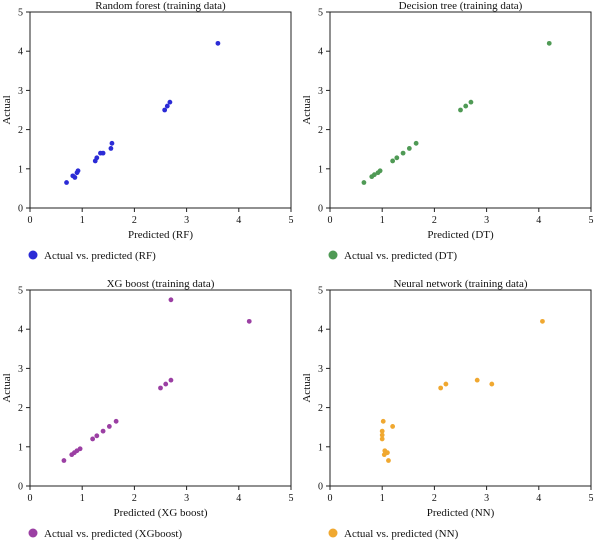 The width and height of the screenshot is (600, 540). What do you see at coordinates (160, 513) in the screenshot?
I see `x-axis-label: Predicted (XG boost)` at bounding box center [160, 513].